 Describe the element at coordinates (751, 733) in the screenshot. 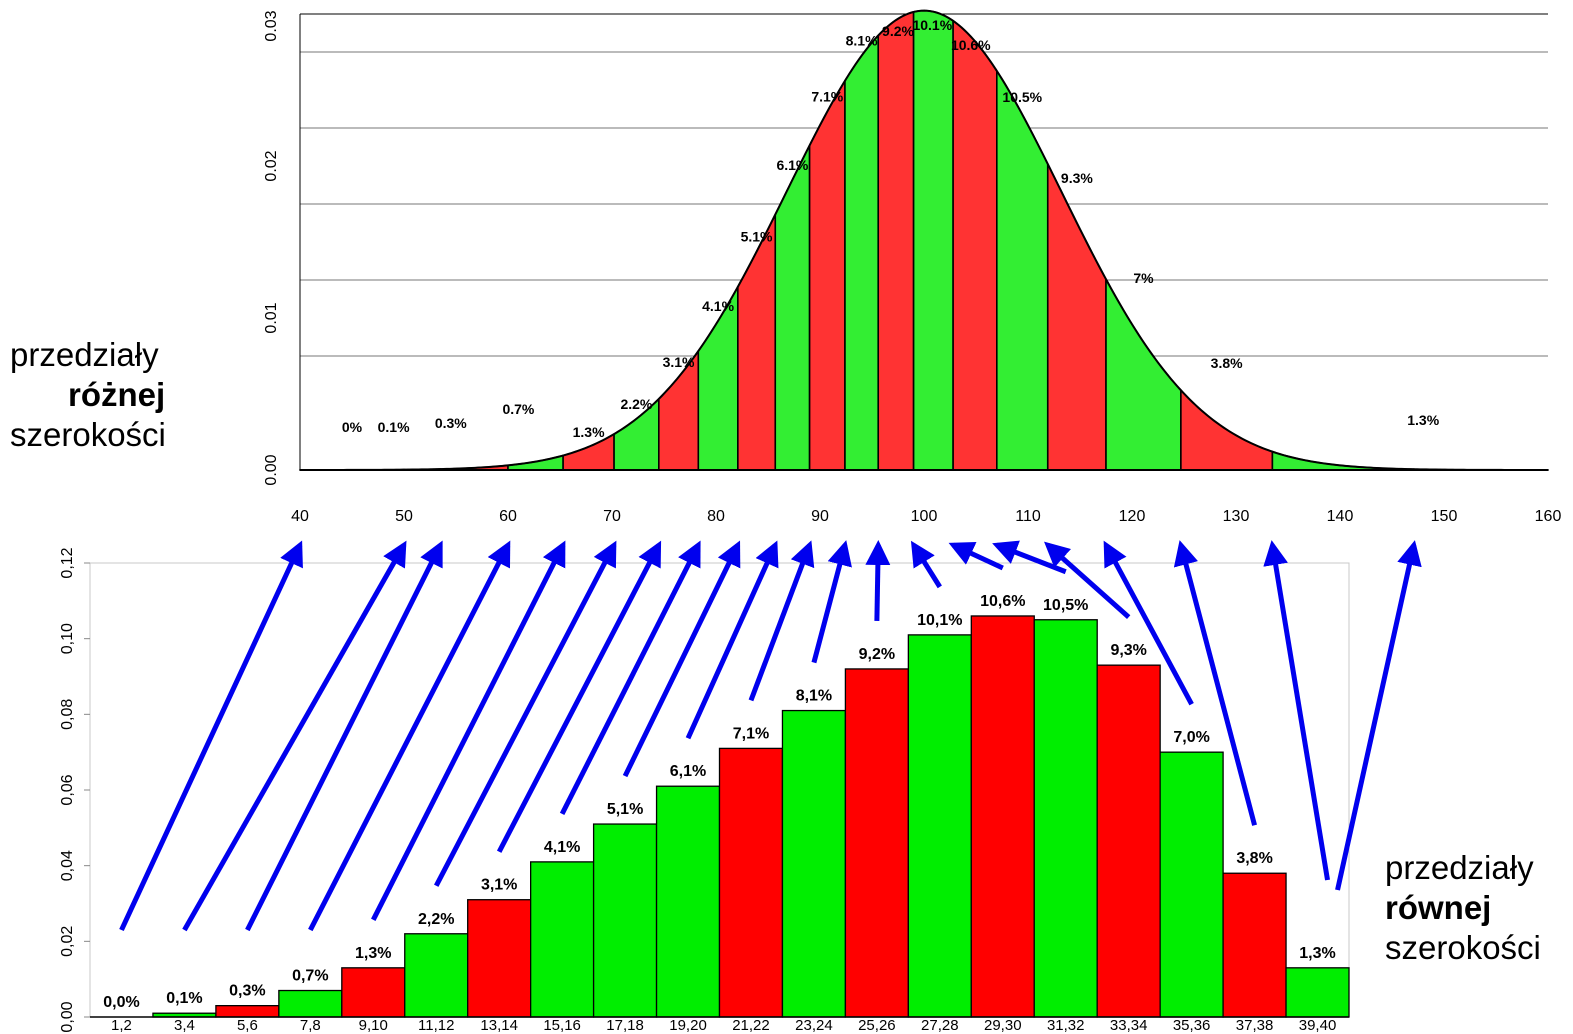

I see `bottom-bar-label-10: 7,1%` at that location.